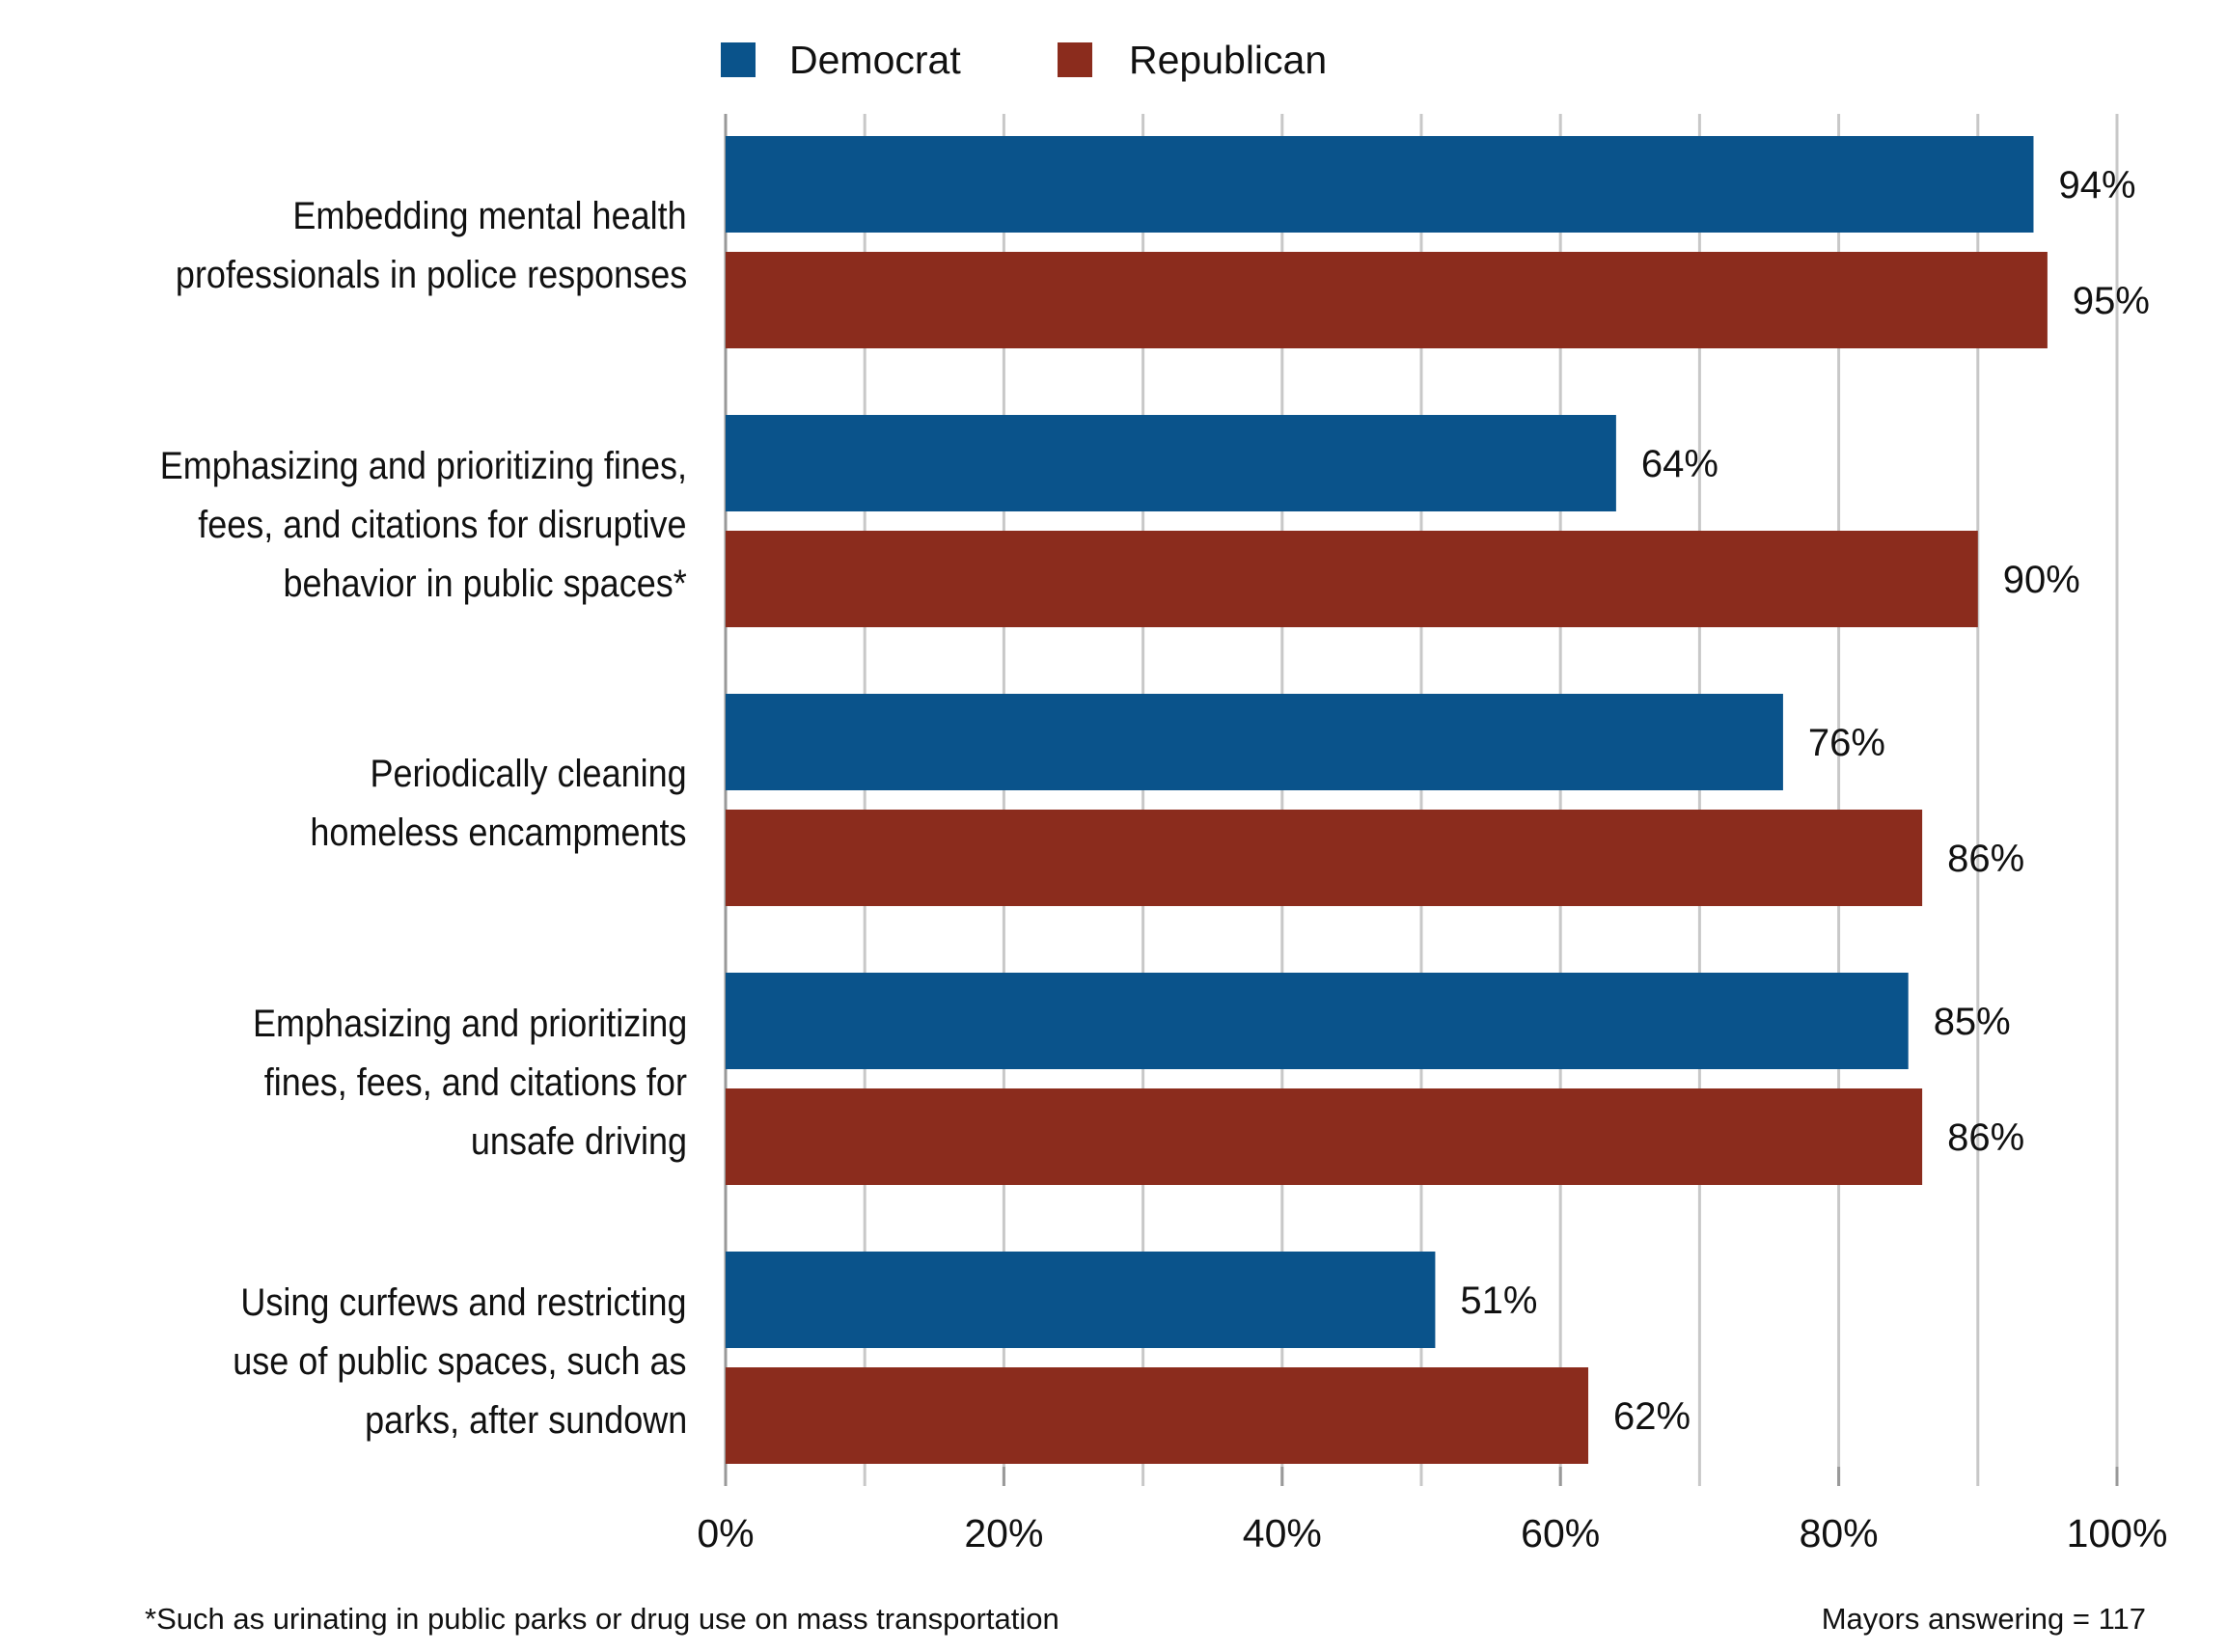  Describe the element at coordinates (1985, 1137) in the screenshot. I see `data-label-republican-4: 86%` at that location.